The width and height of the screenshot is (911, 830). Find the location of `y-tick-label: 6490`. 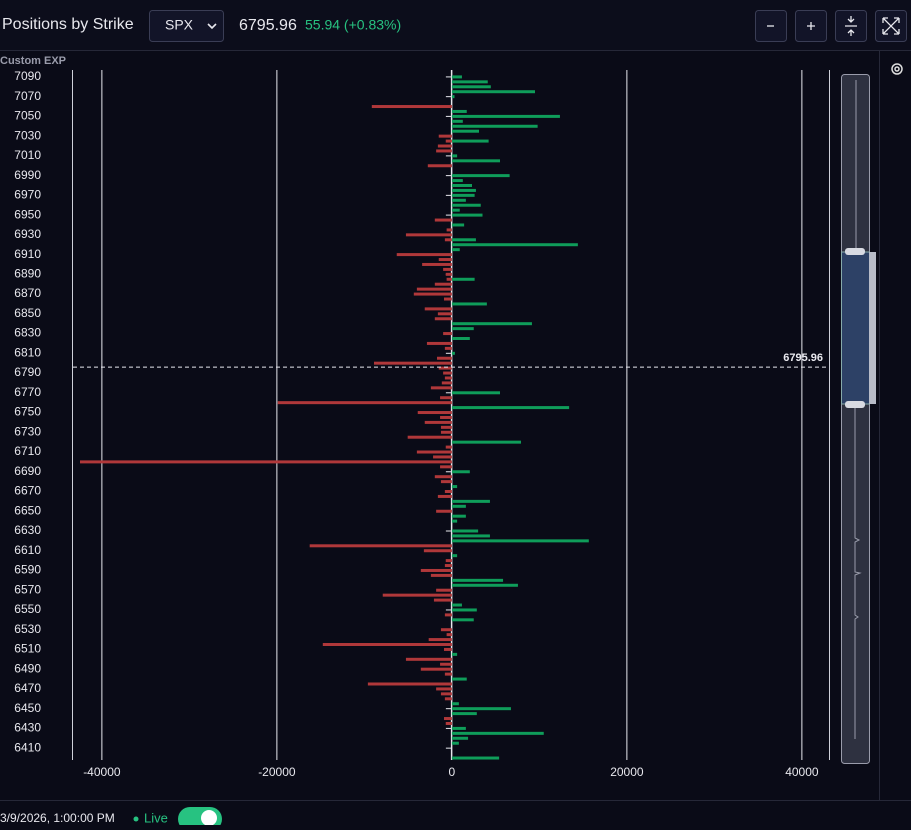

y-tick-label: 6490 is located at coordinates (27, 668).